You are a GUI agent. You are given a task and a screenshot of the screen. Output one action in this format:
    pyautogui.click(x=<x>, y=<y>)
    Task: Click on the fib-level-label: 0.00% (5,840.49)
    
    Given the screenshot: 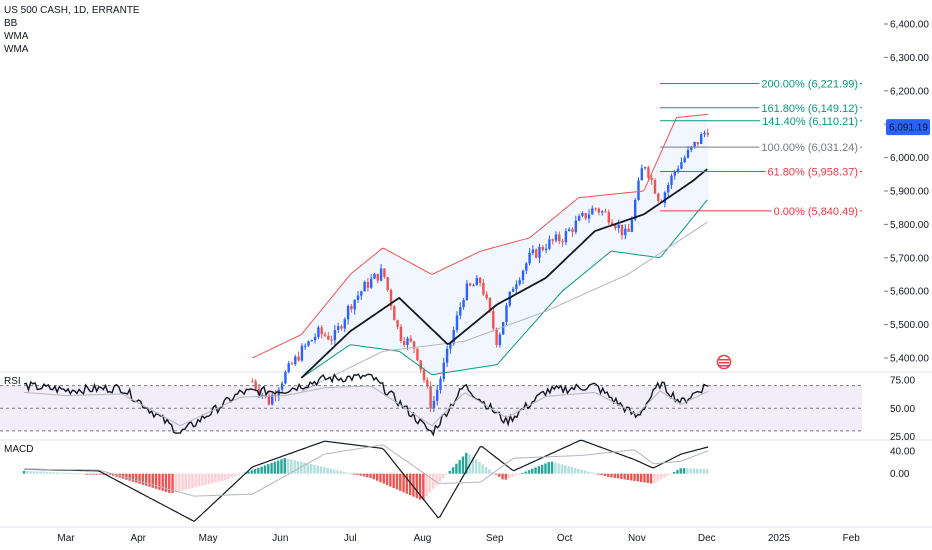 What is the action you would take?
    pyautogui.click(x=816, y=212)
    